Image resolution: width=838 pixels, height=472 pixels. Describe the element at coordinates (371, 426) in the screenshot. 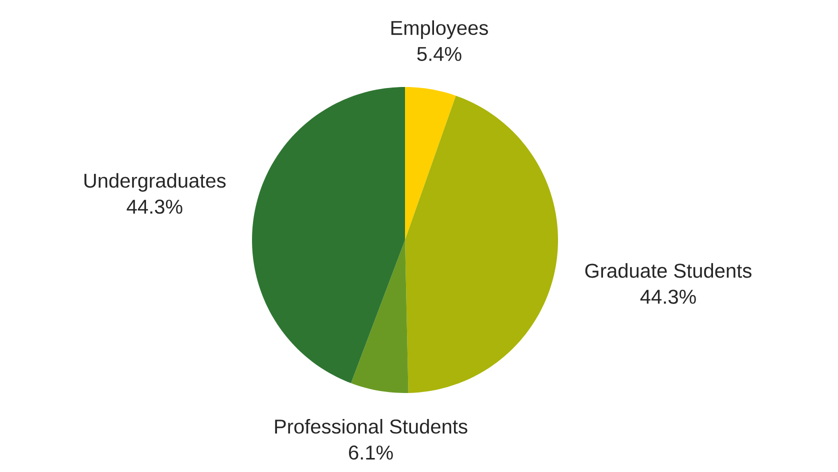

I see `slice-label: Professional Students` at that location.